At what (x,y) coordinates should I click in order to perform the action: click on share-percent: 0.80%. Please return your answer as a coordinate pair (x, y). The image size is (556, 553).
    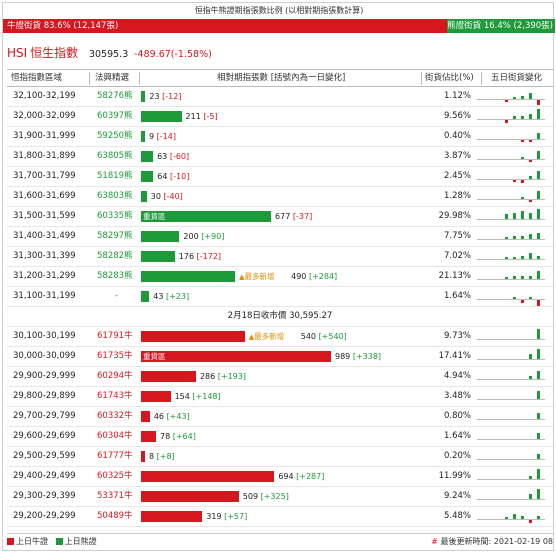
    Looking at the image, I should click on (457, 416).